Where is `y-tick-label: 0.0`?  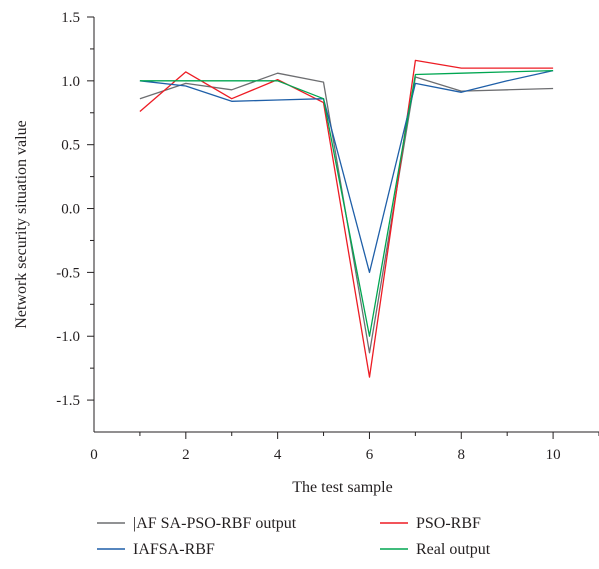 y-tick-label: 0.0 is located at coordinates (70, 210).